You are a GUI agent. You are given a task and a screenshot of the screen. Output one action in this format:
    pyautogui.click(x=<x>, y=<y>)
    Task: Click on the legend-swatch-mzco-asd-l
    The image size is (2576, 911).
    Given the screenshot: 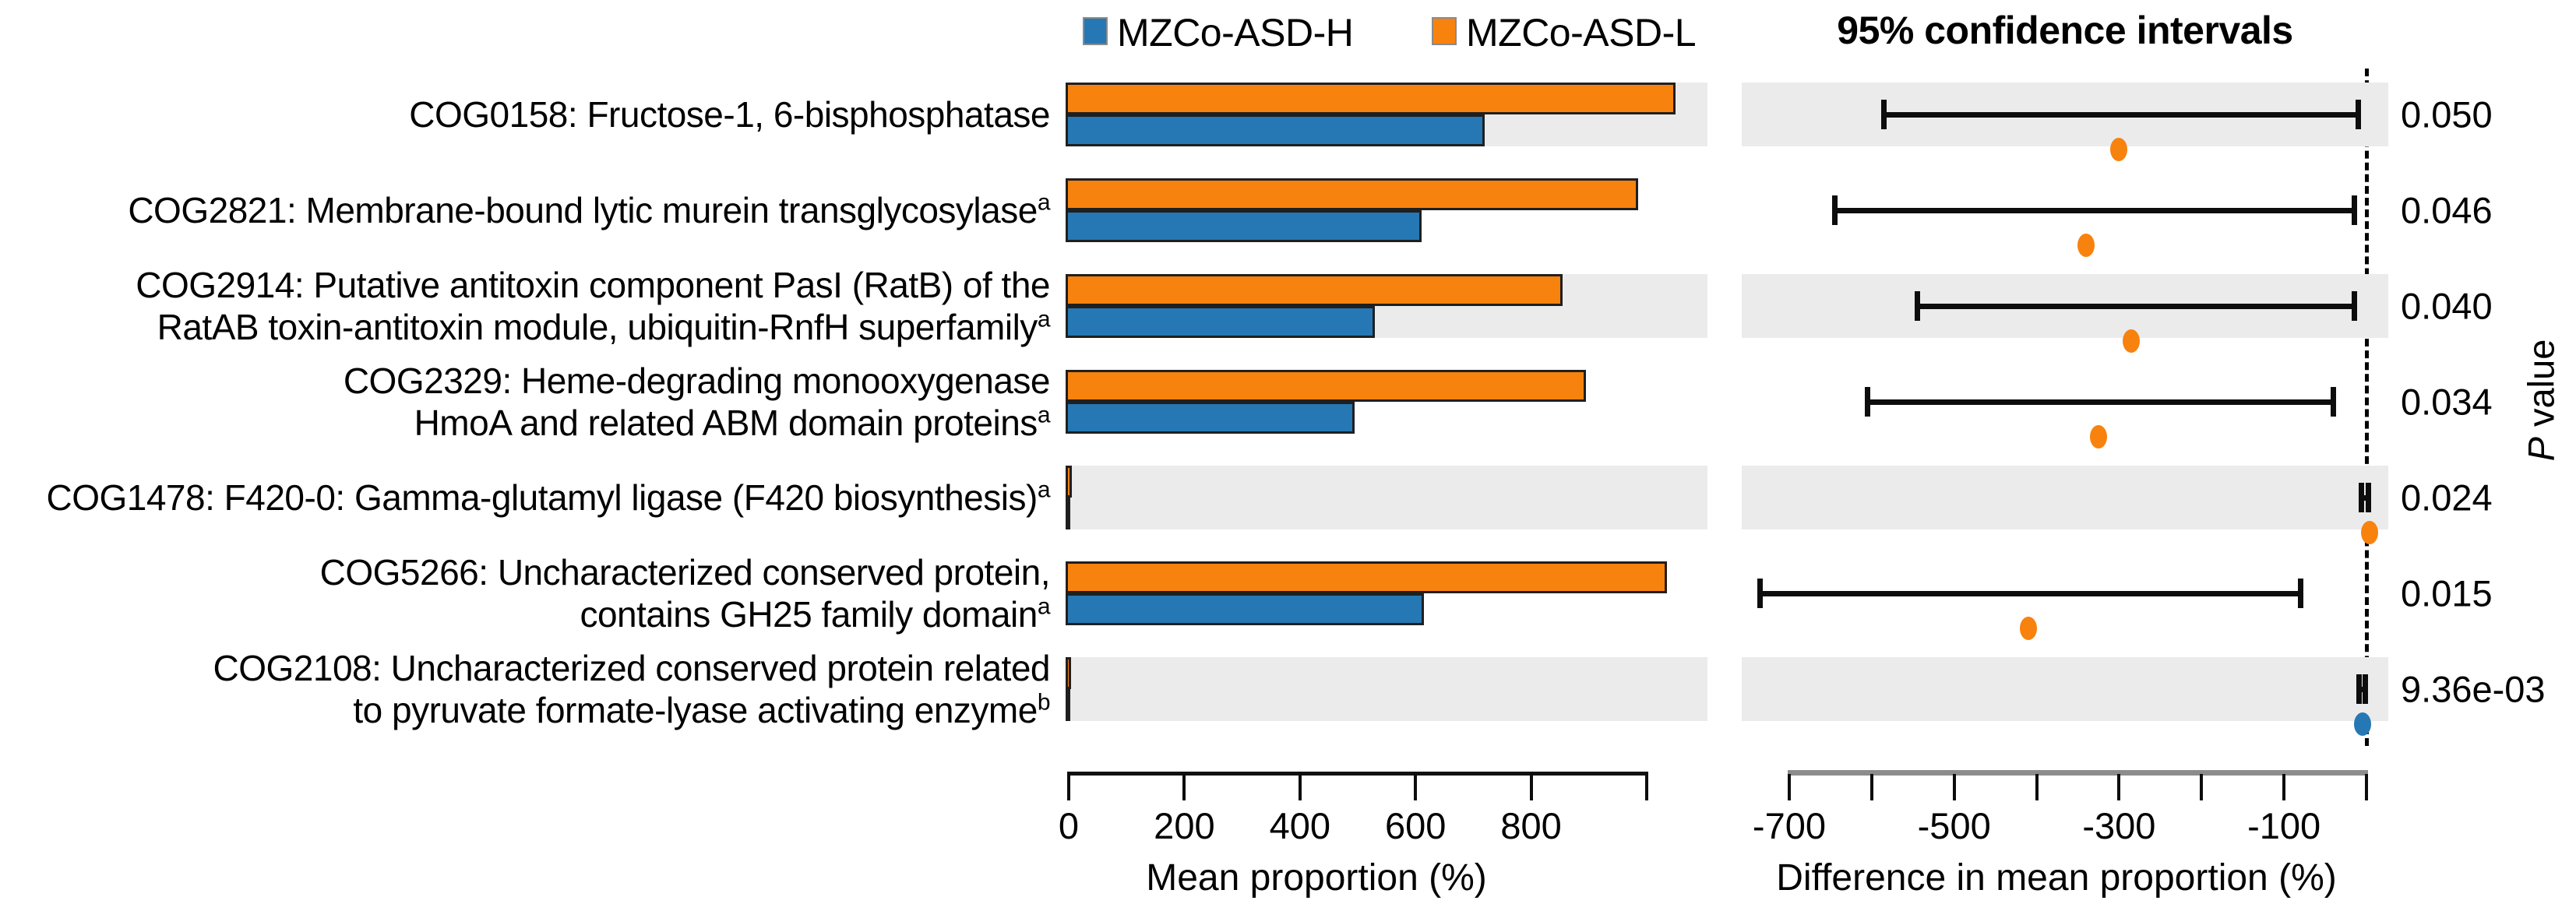 What is the action you would take?
    pyautogui.click(x=1444, y=31)
    